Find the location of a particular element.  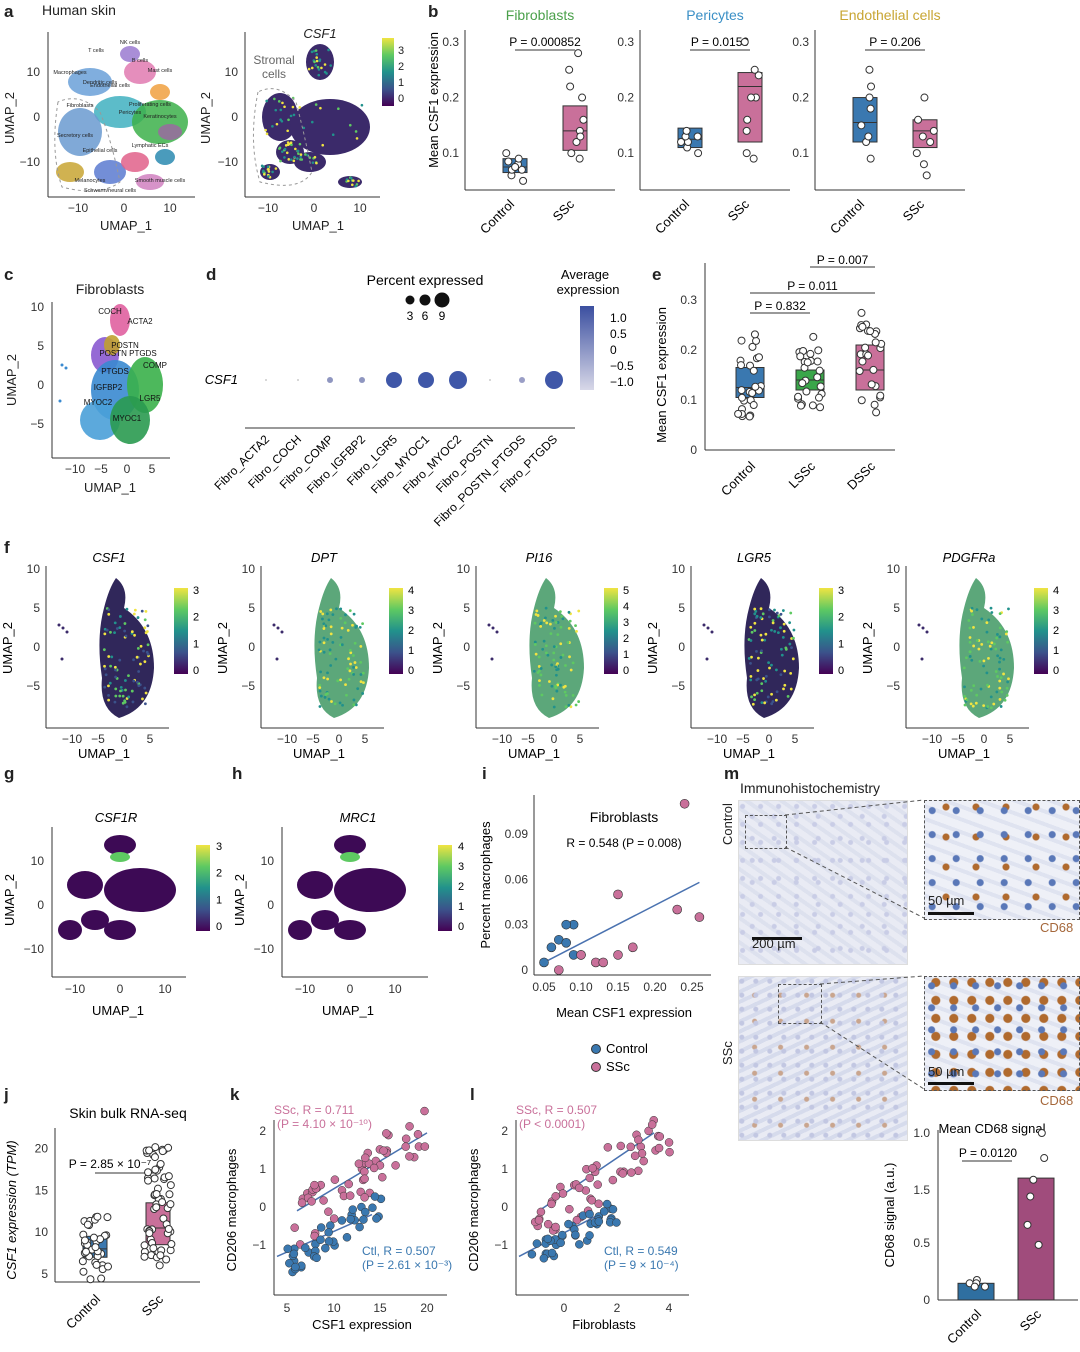

panel-a-title: Human skin is located at coordinates (79, 10).